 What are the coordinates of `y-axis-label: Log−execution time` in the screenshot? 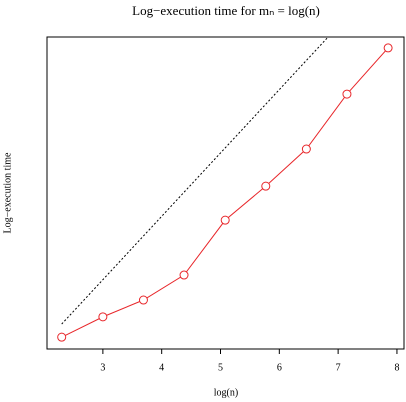 It's located at (7, 192).